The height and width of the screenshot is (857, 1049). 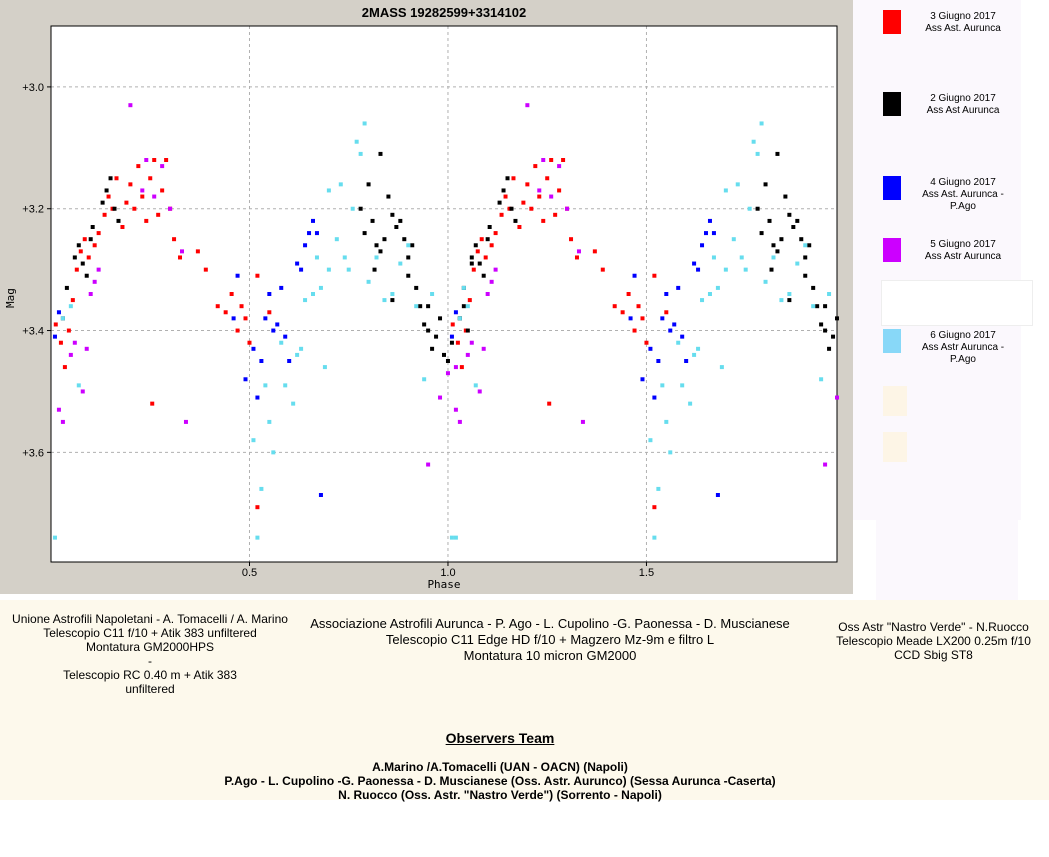 What do you see at coordinates (444, 12) in the screenshot?
I see `chart-title: 2MASS 19282599+3314102` at bounding box center [444, 12].